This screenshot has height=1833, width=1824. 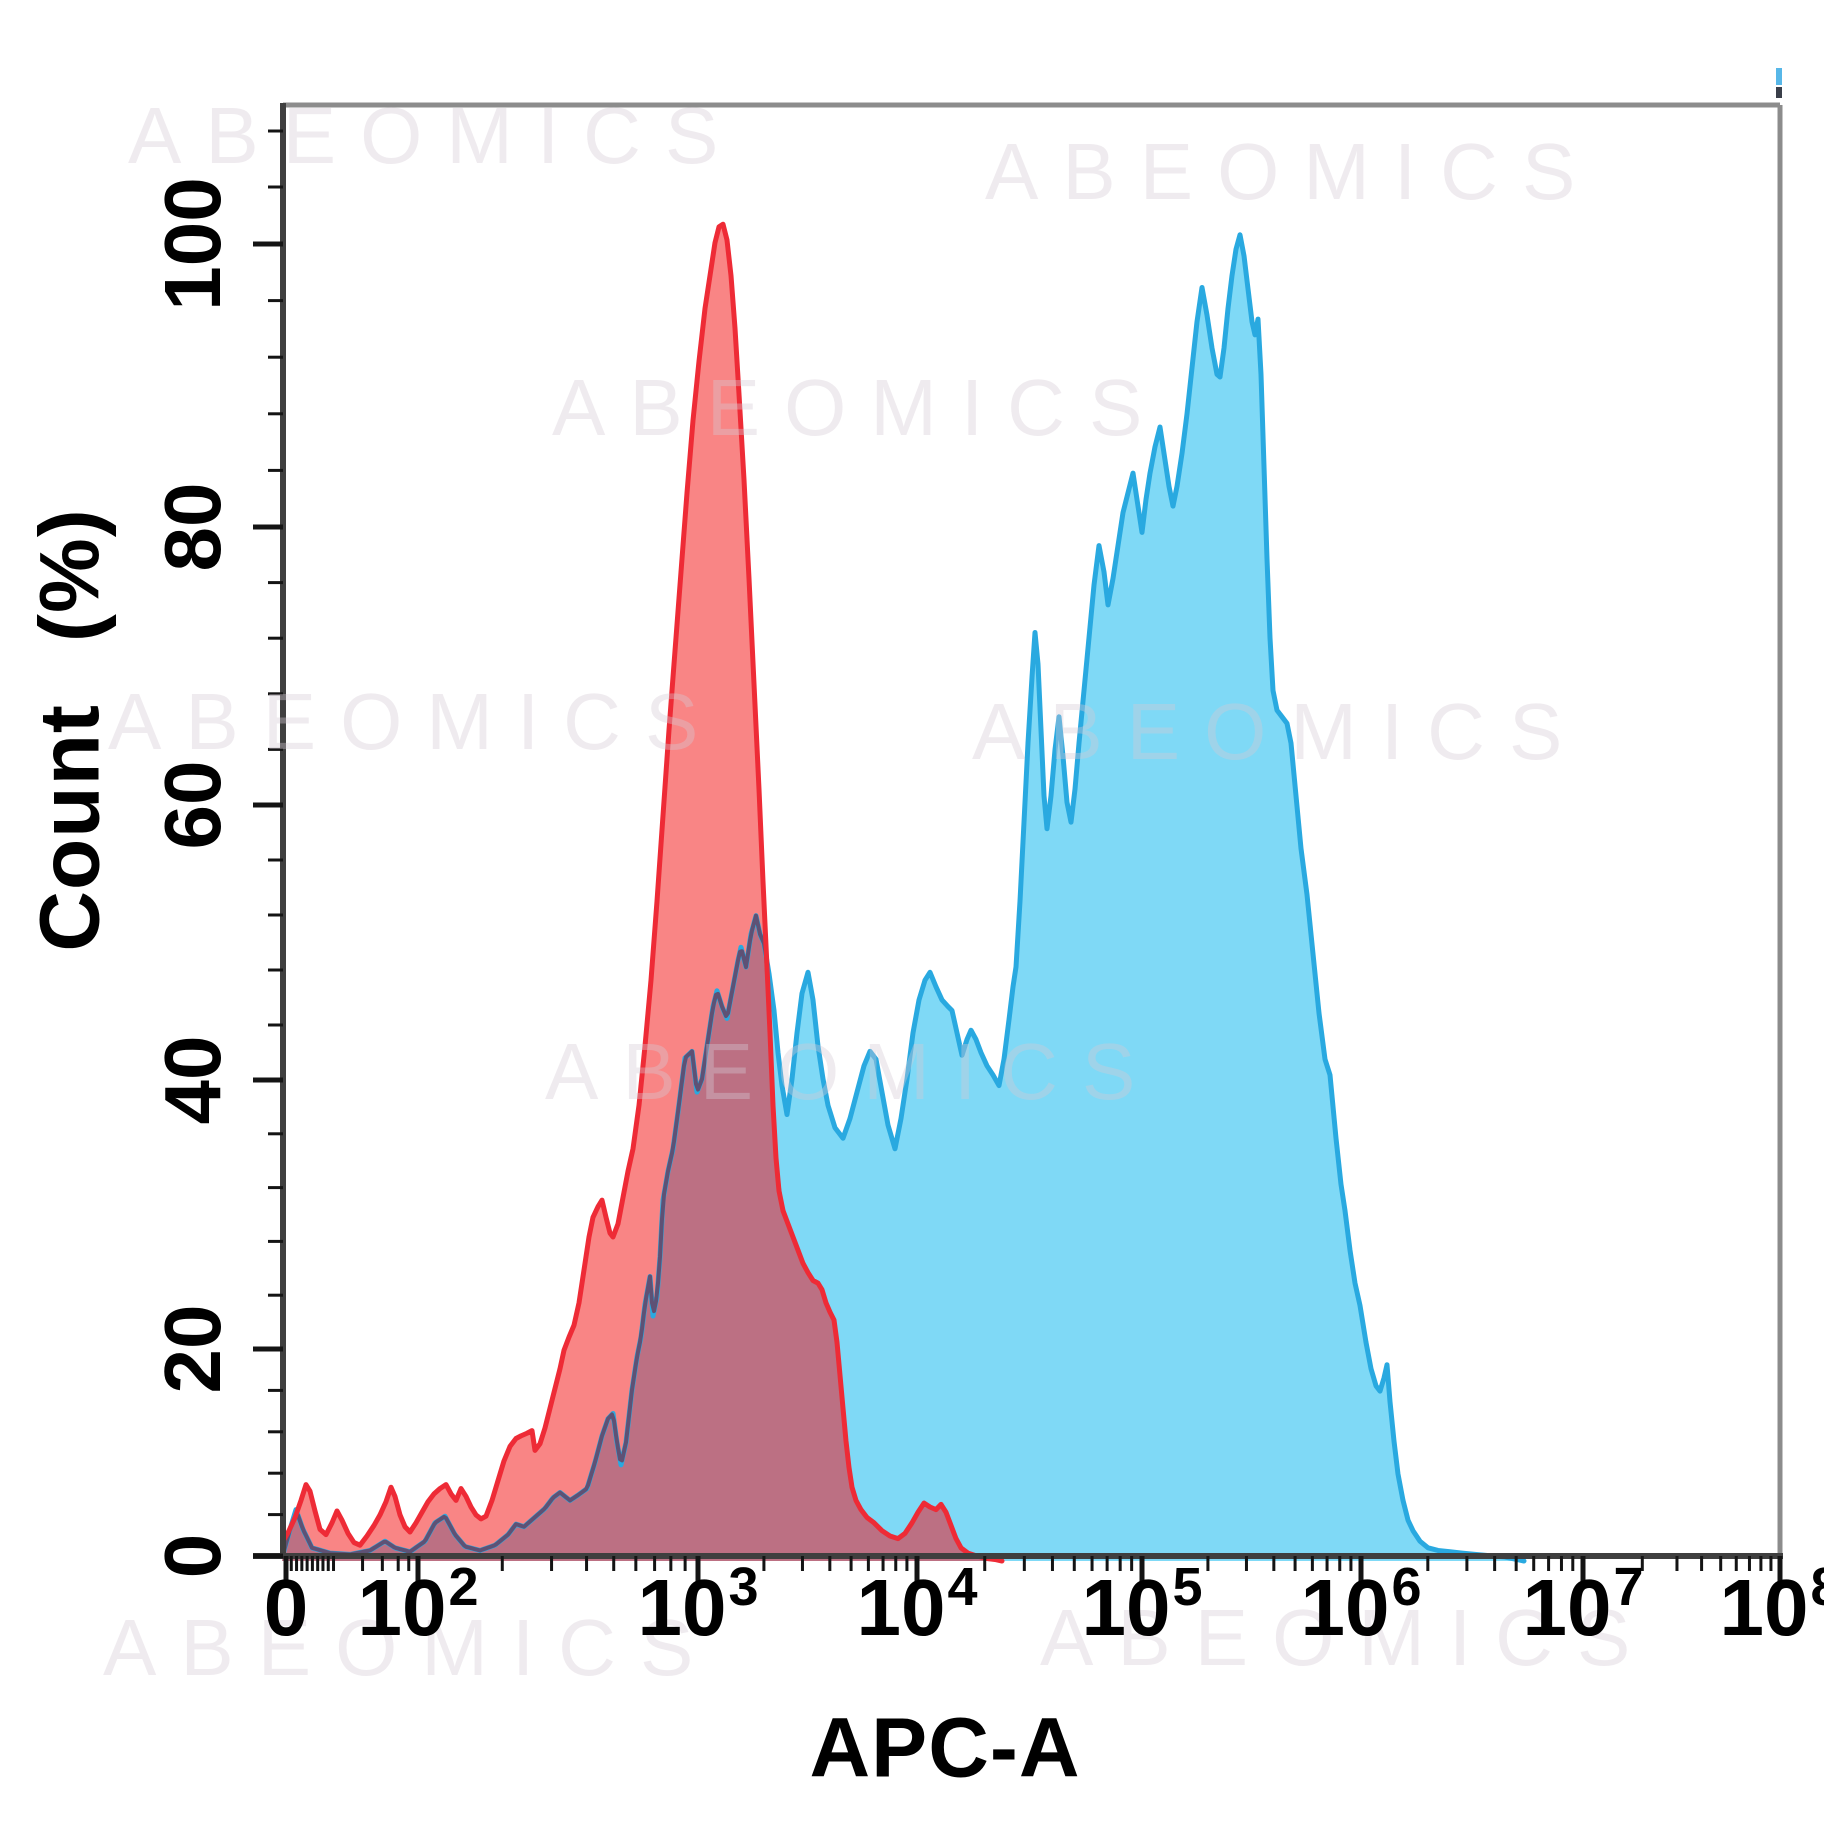 What do you see at coordinates (1779, 76) in the screenshot?
I see `corner-artifact-blue-dash` at bounding box center [1779, 76].